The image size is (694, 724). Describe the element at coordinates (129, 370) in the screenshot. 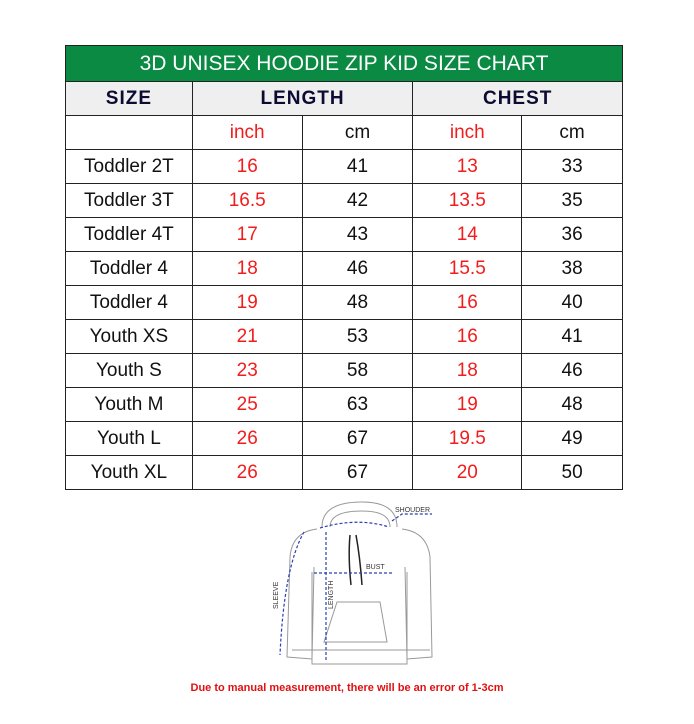

I see `size-cell: Youth S` at that location.